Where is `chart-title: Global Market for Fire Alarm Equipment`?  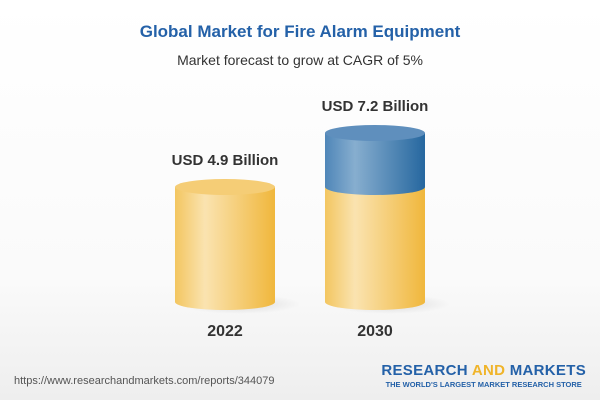
chart-title: Global Market for Fire Alarm Equipment is located at coordinates (300, 31).